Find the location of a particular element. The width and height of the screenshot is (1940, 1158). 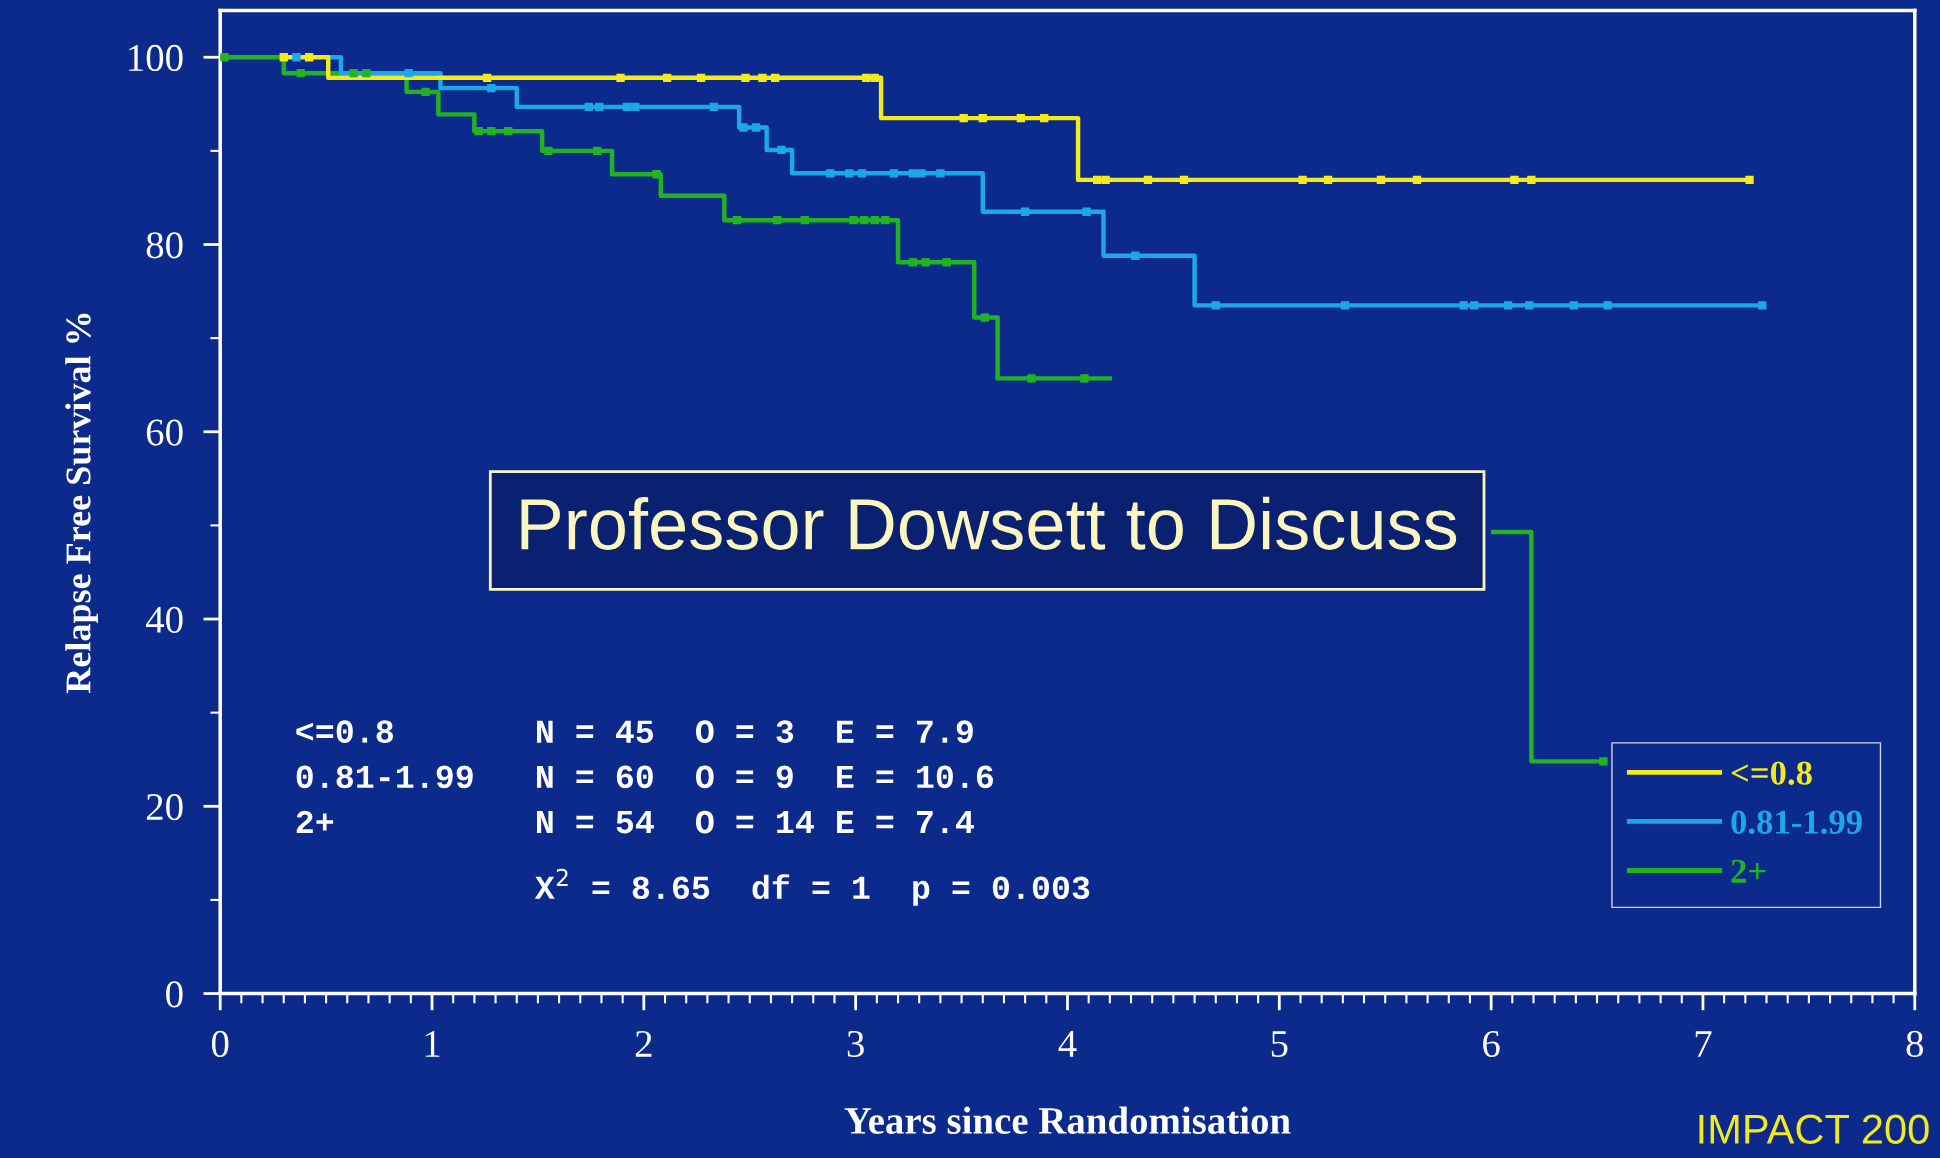

annotation: 2+ N = 54 O = 14 E = 7.4 is located at coordinates (635, 822).